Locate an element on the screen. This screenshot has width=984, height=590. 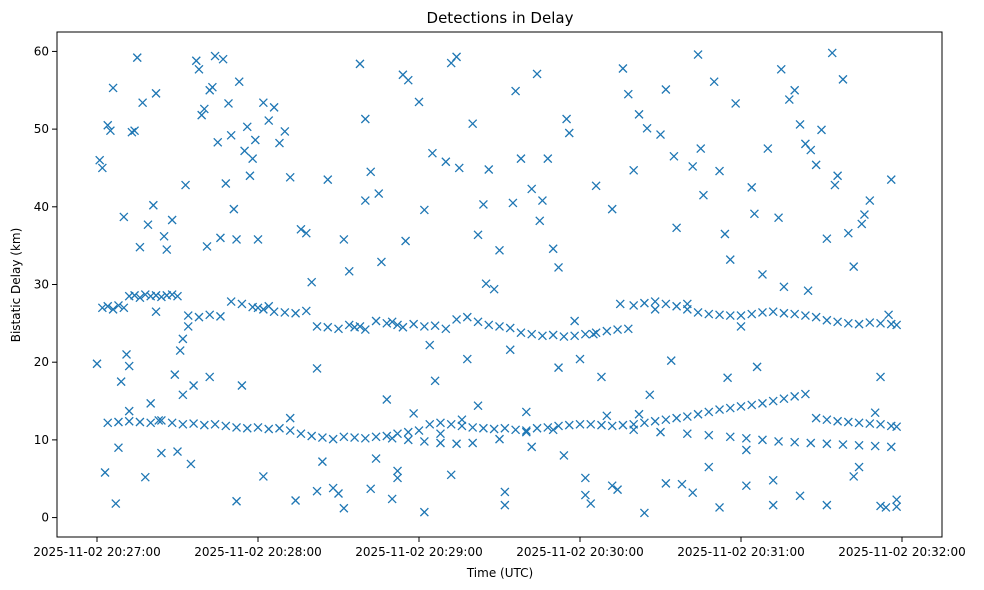
y-axis-ticks: 0 10 20 30 40 50 60 is located at coordinates (45, 284).